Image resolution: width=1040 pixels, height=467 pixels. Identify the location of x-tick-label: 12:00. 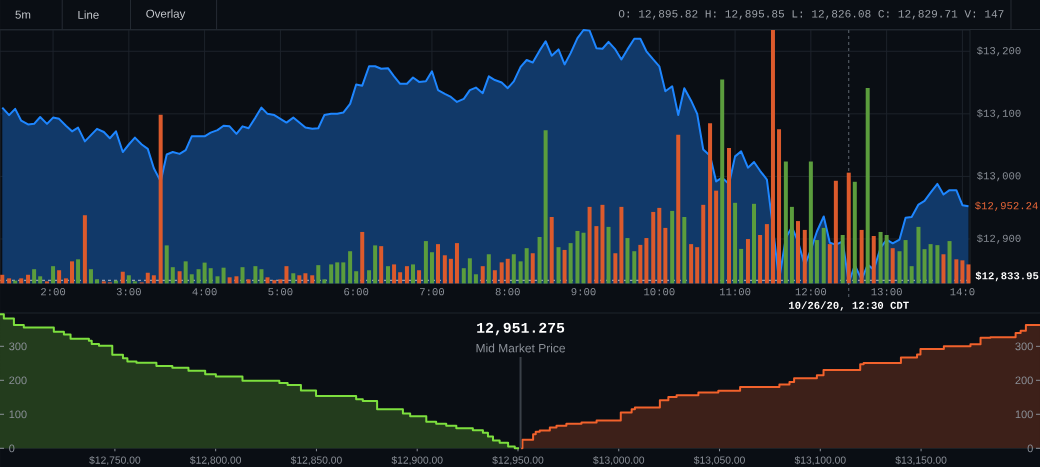
(811, 292).